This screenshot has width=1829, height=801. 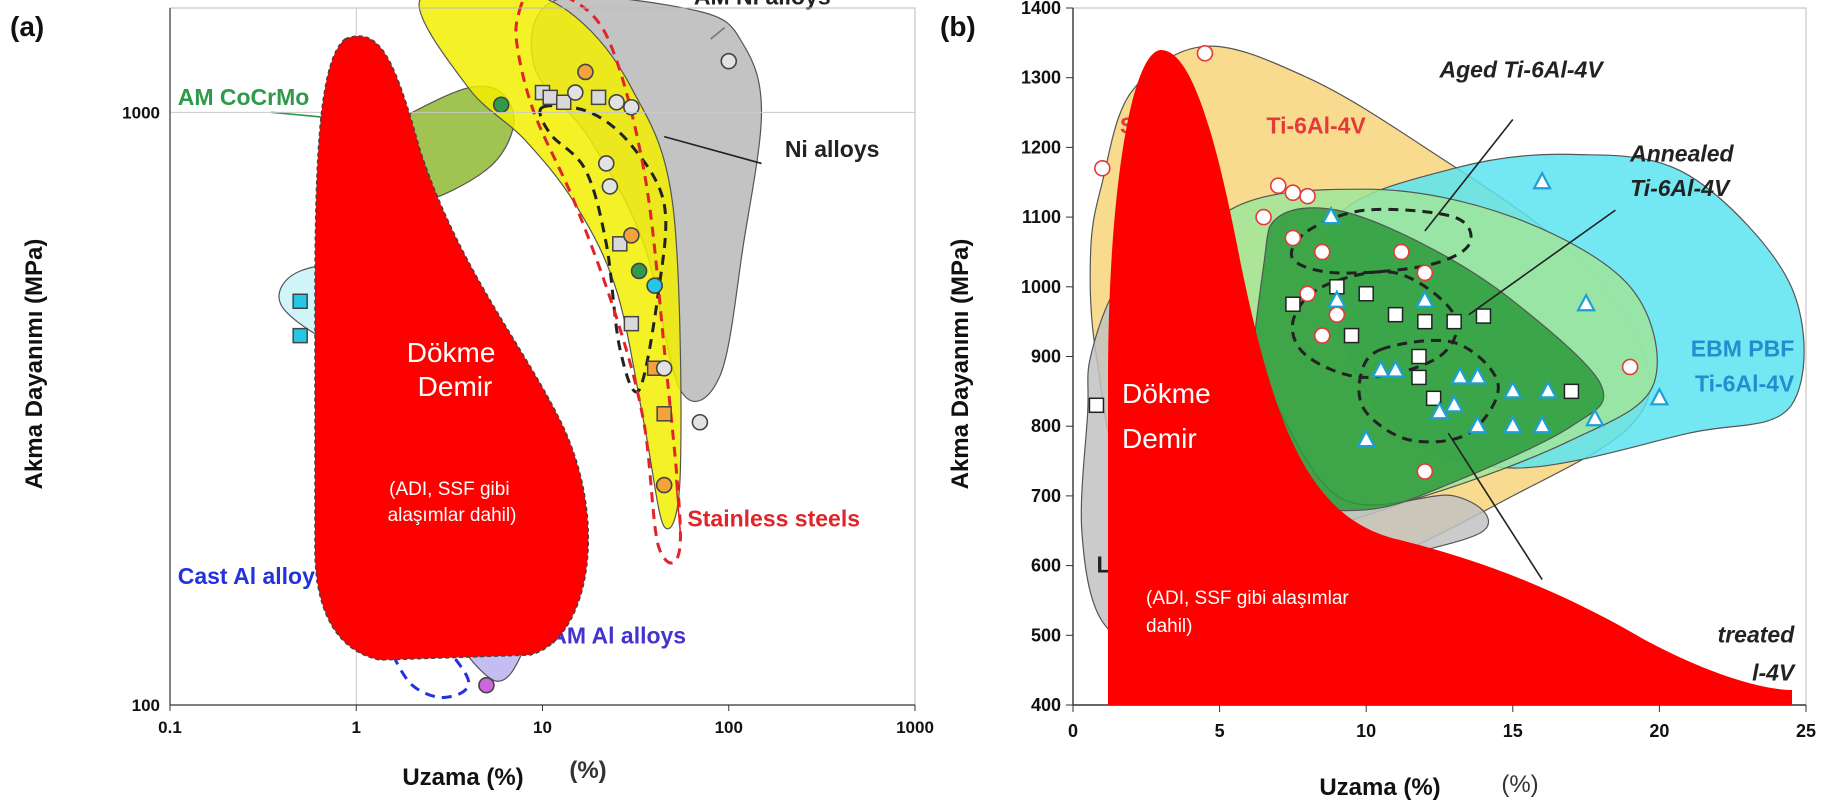 I want to click on x-tick-label: 1, so click(x=356, y=727).